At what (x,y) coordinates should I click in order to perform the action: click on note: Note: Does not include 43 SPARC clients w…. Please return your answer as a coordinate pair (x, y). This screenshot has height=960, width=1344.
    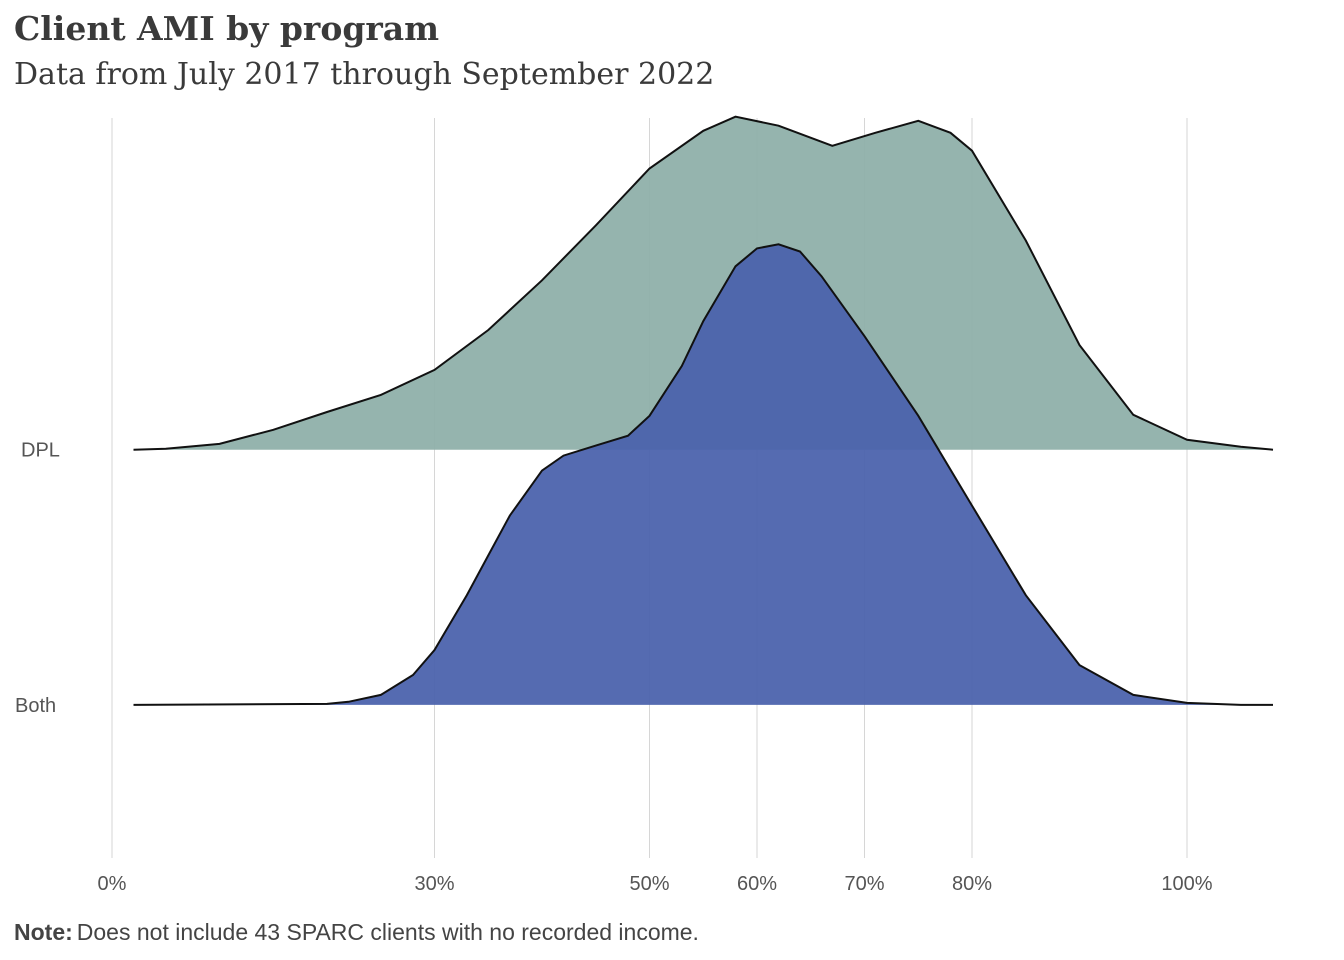
    Looking at the image, I should click on (356, 932).